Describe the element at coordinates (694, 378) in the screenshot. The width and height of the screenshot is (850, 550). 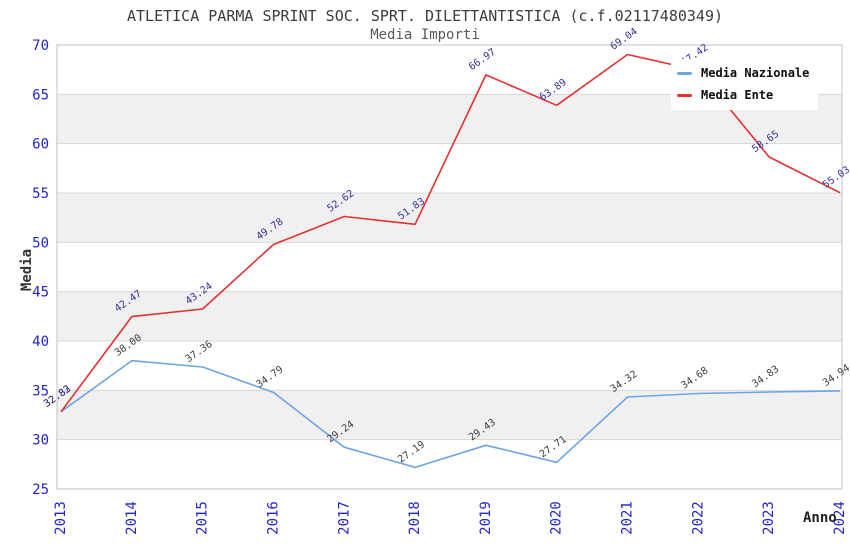
I see `media-nazionale-point-label: 34.68` at that location.